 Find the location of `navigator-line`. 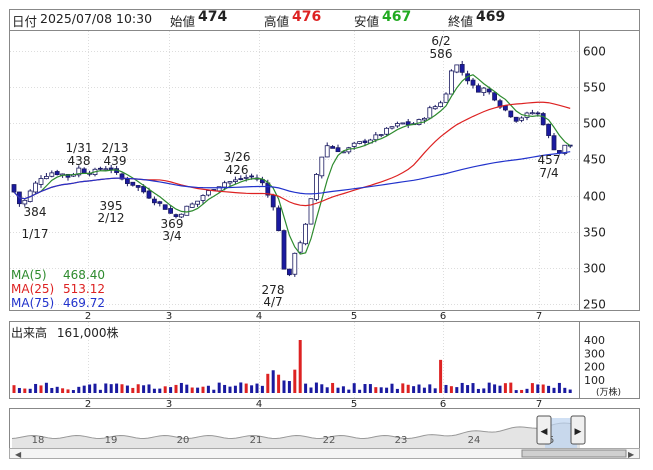

navigator-line is located at coordinates (296, 430).